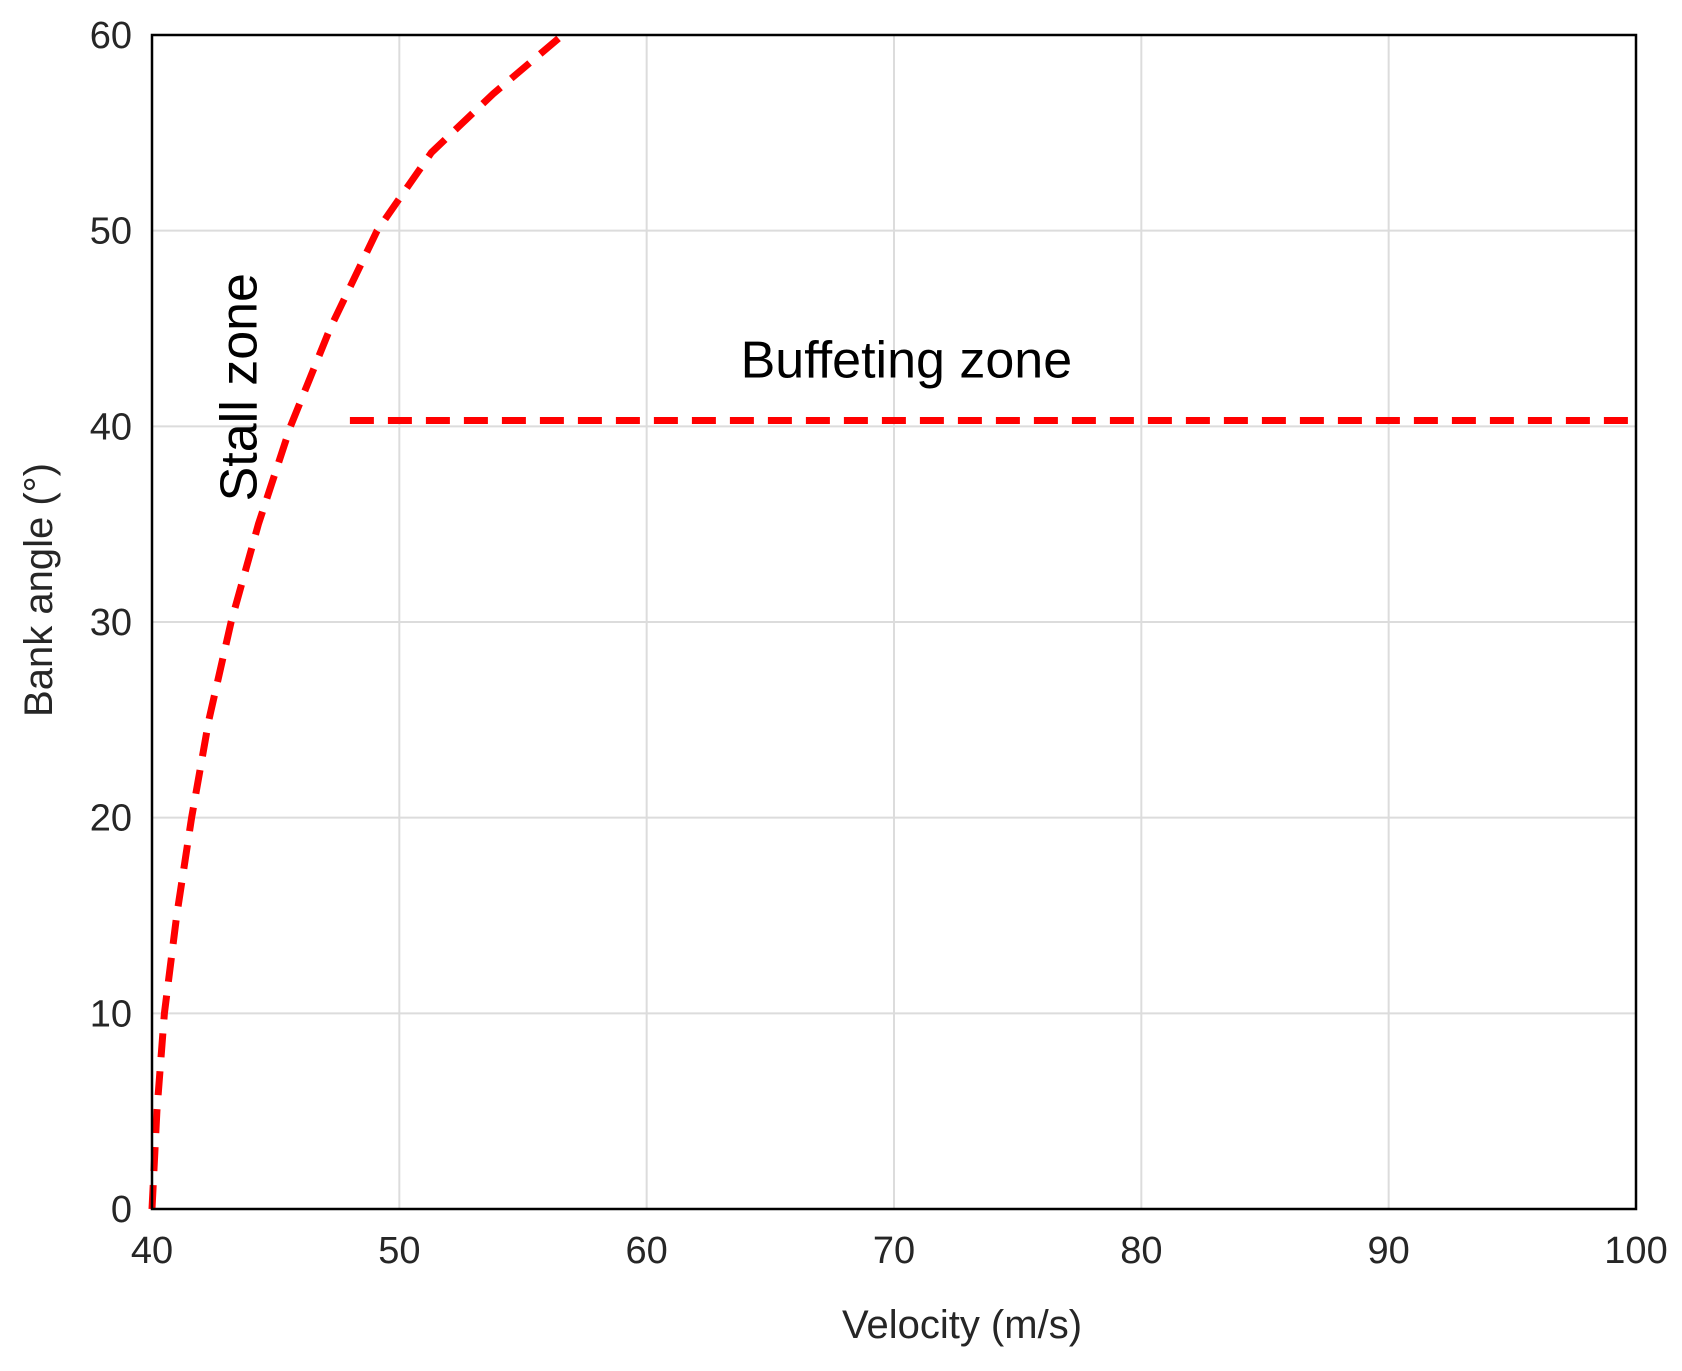  Describe the element at coordinates (39, 590) in the screenshot. I see `y-axis-label: Bank angle (°)` at that location.